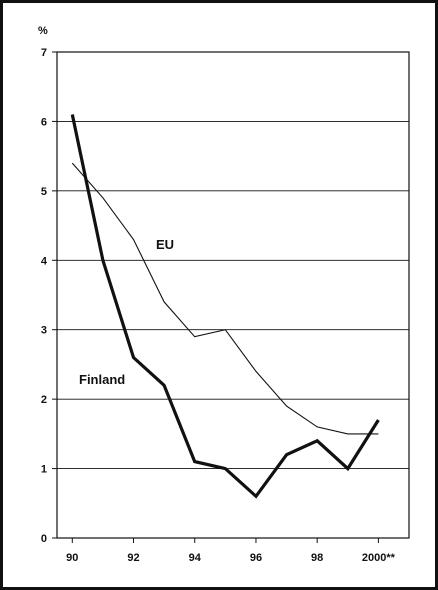 The height and width of the screenshot is (590, 438). I want to click on x-tick-label: 98, so click(317, 558).